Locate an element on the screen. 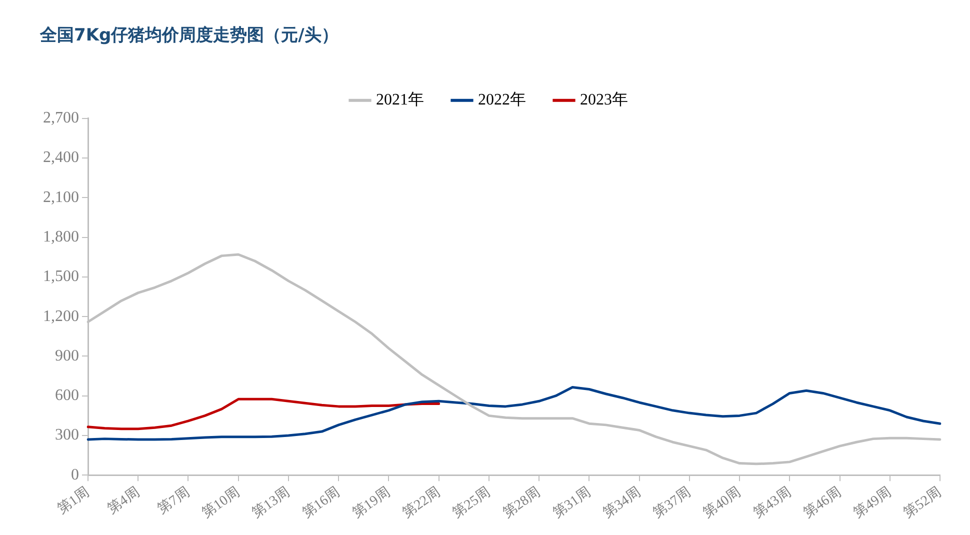 The height and width of the screenshot is (535, 970). x-tick-label: 第43周 is located at coordinates (772, 503).